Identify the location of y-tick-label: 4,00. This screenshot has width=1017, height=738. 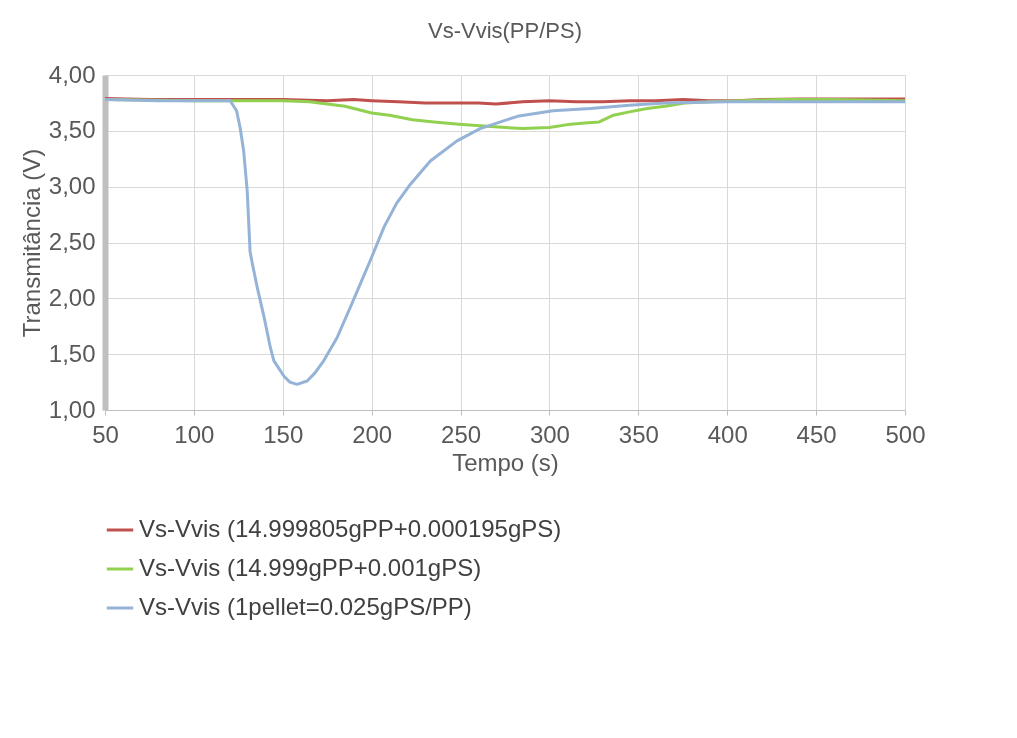
(72, 74).